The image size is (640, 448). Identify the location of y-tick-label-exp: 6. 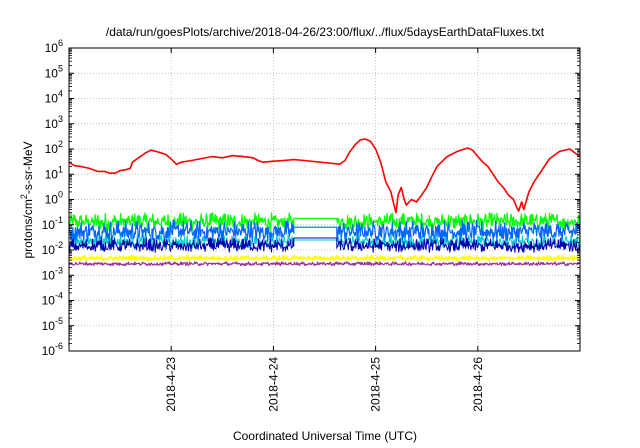
(60, 43).